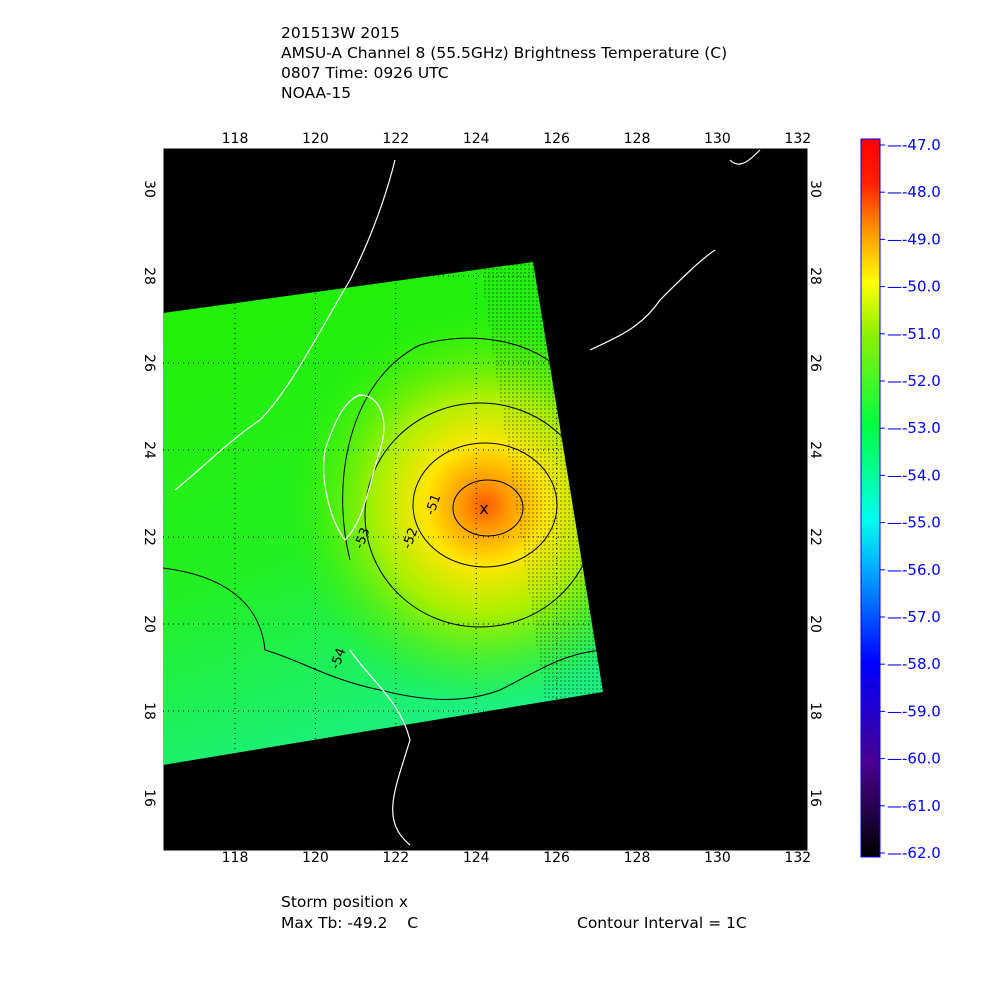 The width and height of the screenshot is (1000, 1000). What do you see at coordinates (365, 73) in the screenshot?
I see `title-line-3: 0807 Time: 0926 UTC` at bounding box center [365, 73].